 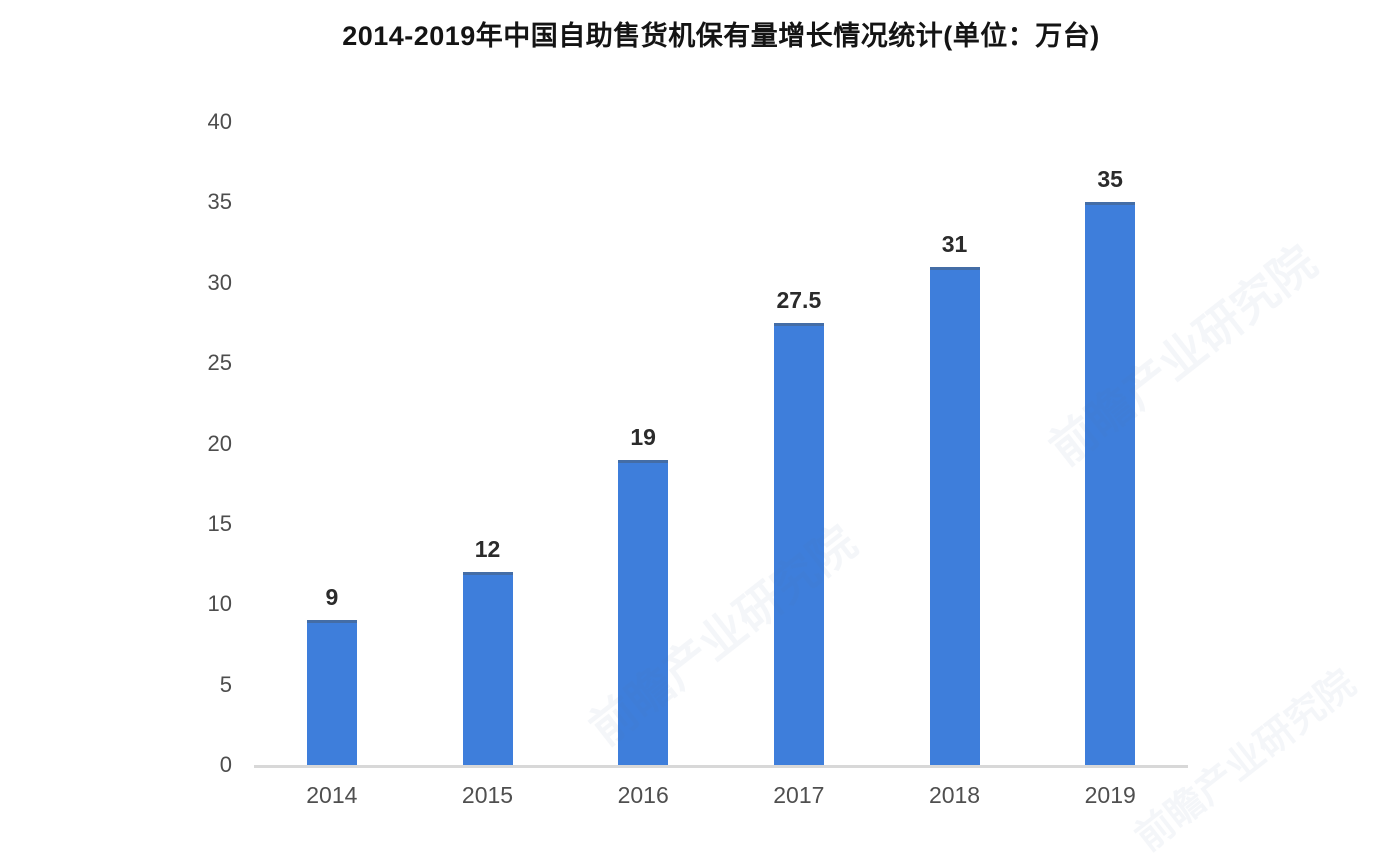 What do you see at coordinates (1110, 483) in the screenshot?
I see `bar-2019` at bounding box center [1110, 483].